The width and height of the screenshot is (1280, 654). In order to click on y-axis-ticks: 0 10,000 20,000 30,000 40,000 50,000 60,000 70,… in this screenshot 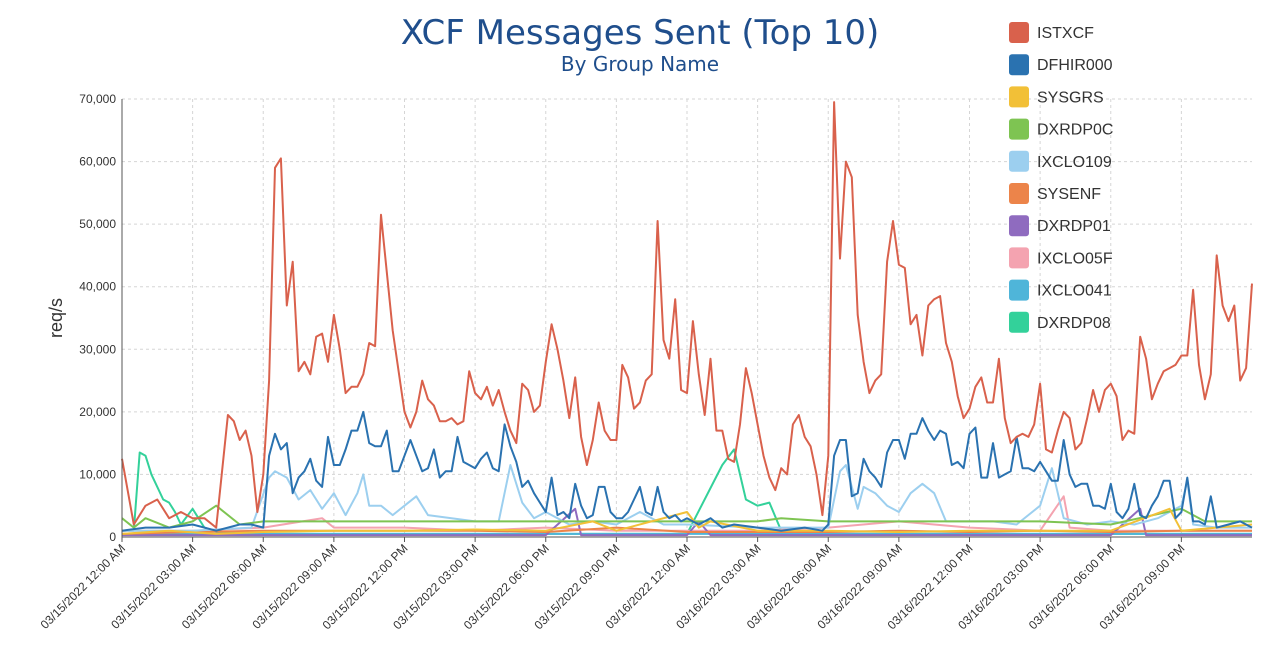, I will do `click(97, 318)`.